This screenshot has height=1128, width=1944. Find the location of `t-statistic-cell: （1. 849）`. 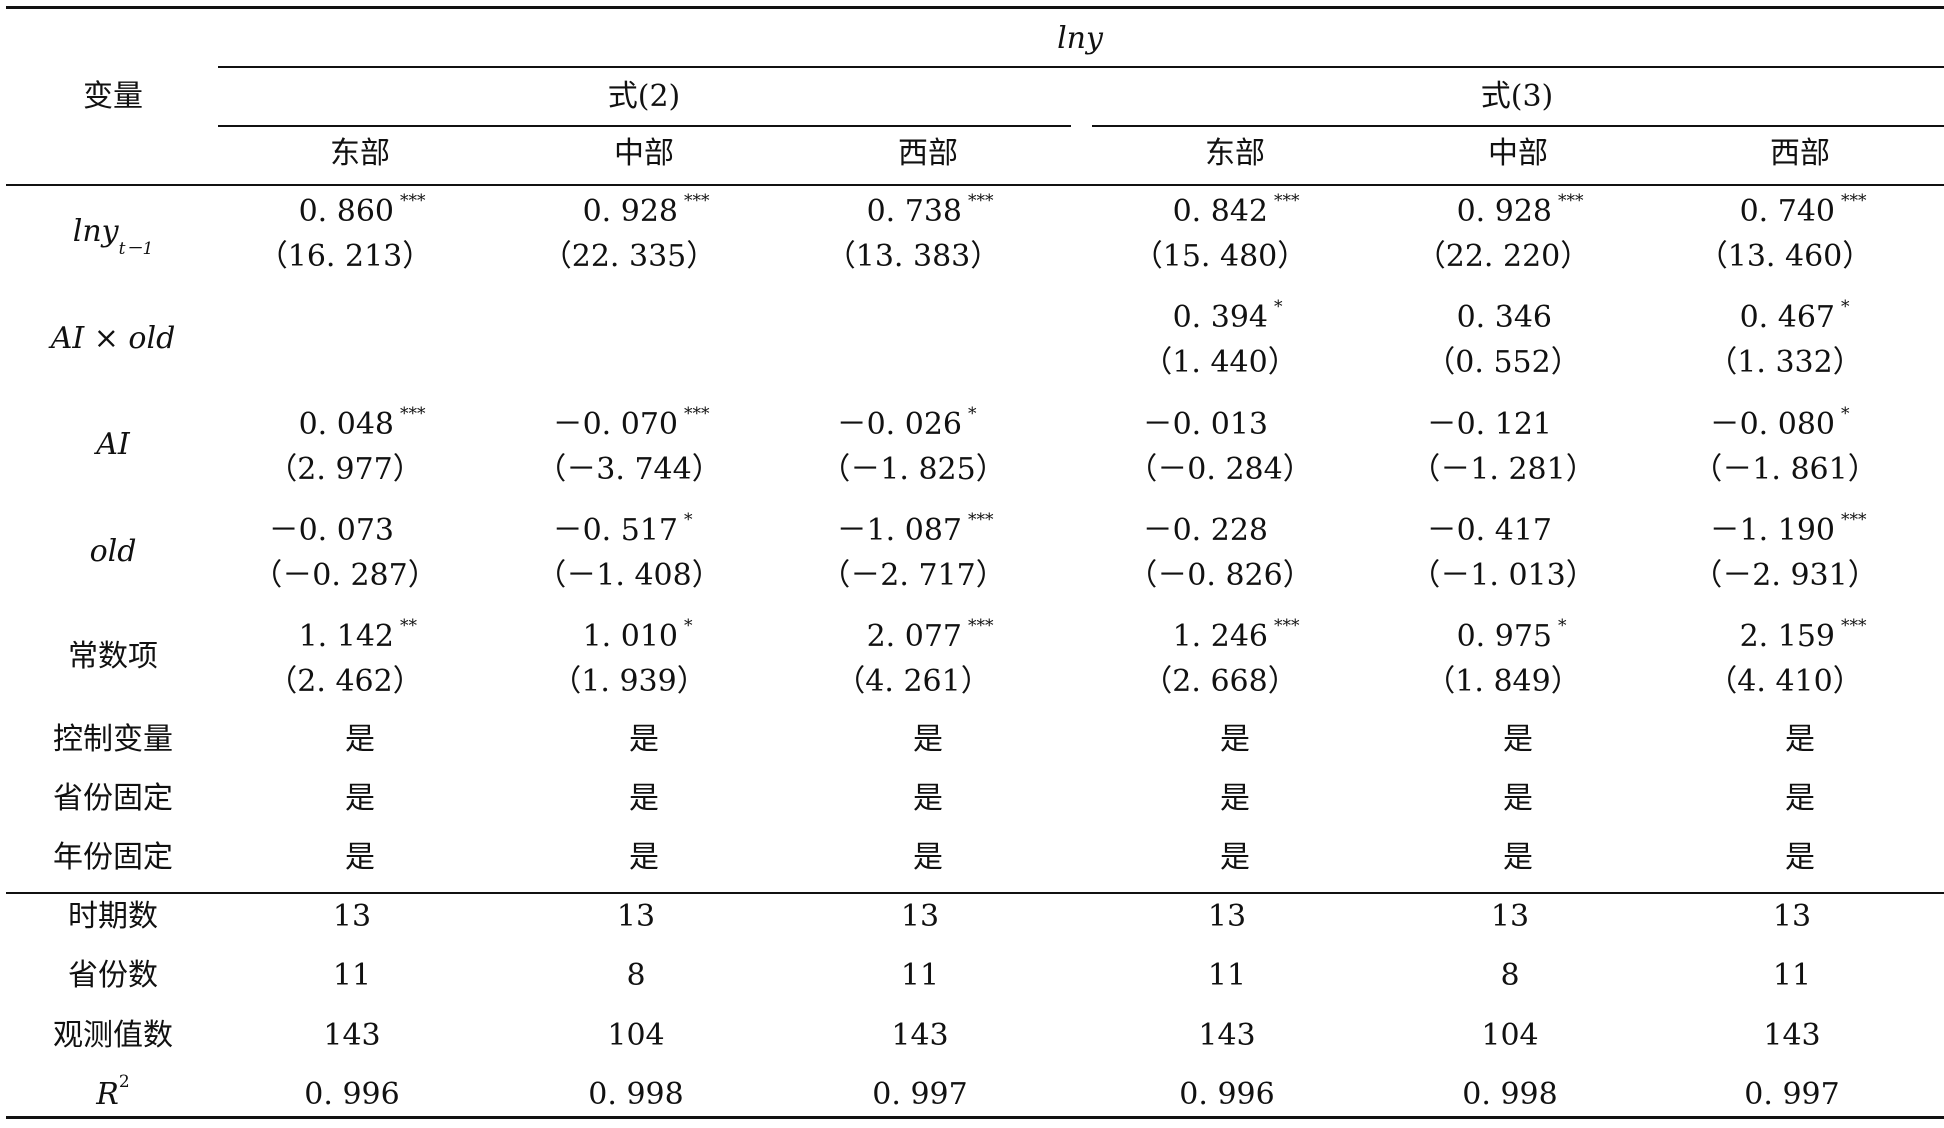

t-statistic-cell: （1. 849） is located at coordinates (1503, 681).